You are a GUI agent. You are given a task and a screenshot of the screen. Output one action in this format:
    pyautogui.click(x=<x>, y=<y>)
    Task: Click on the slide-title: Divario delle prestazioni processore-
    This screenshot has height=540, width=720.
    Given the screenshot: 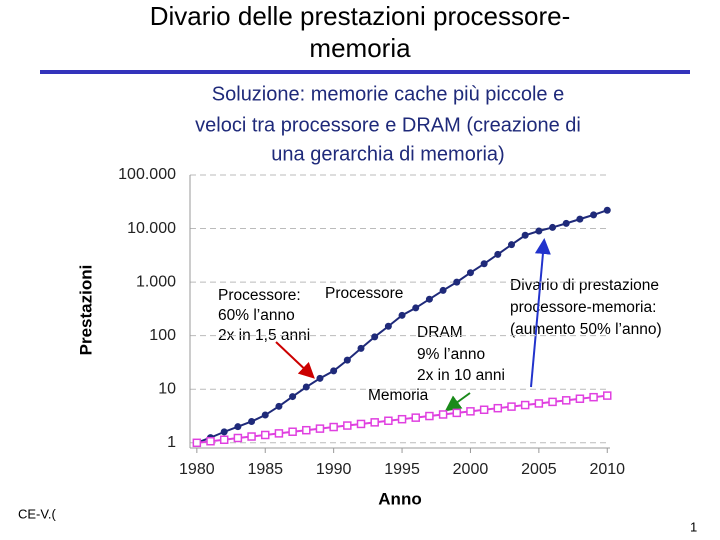 What is the action you would take?
    pyautogui.click(x=360, y=16)
    